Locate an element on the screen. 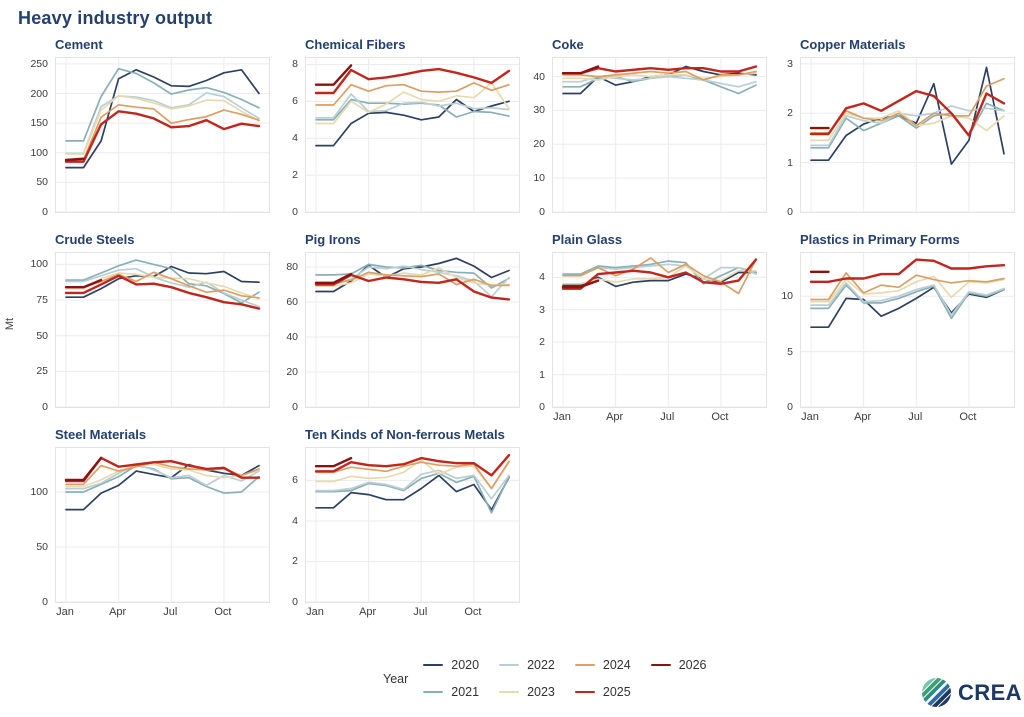 This screenshot has width=1024, height=717. chart-title: Cement is located at coordinates (79, 44).